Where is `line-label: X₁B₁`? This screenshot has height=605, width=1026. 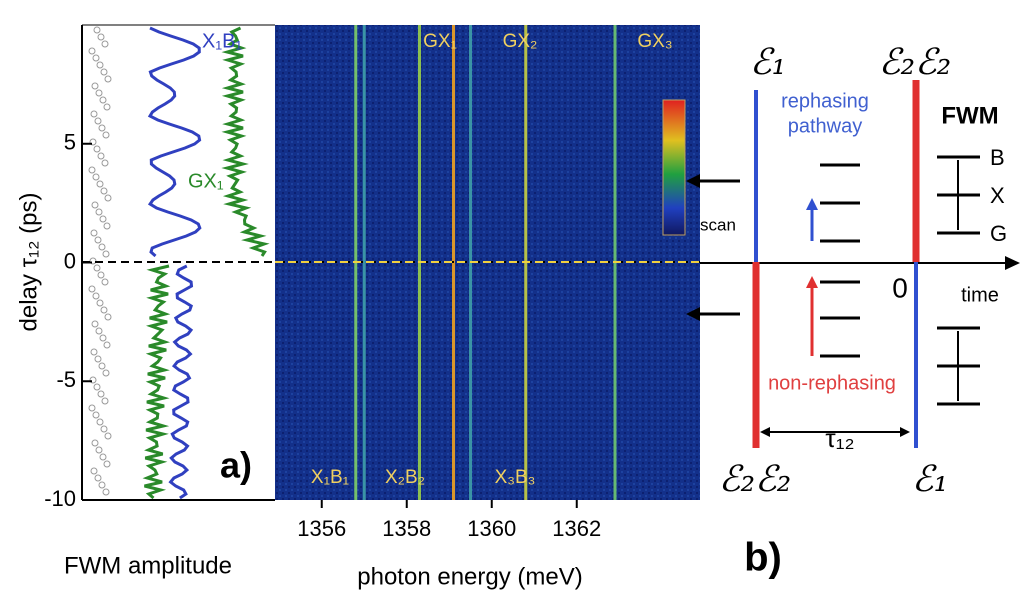 line-label: X₁B₁ is located at coordinates (330, 477).